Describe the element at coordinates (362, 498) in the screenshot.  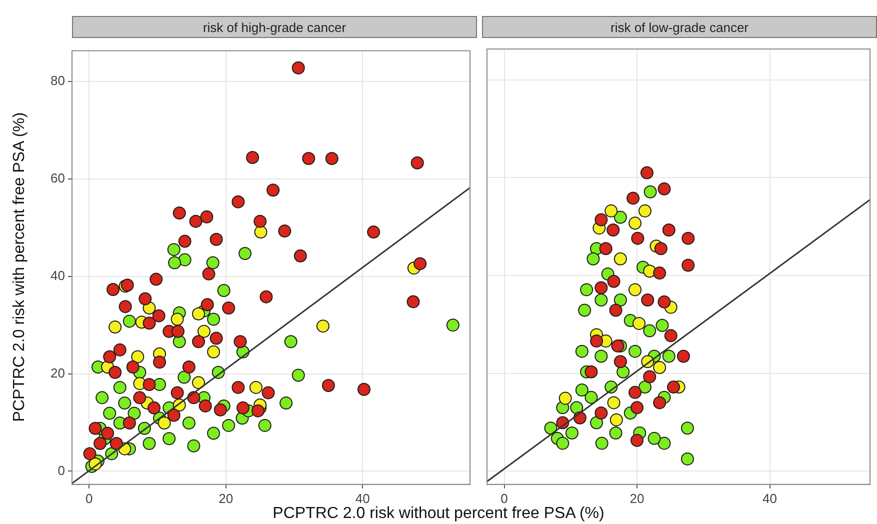
I see `x-tick-label: 40` at that location.